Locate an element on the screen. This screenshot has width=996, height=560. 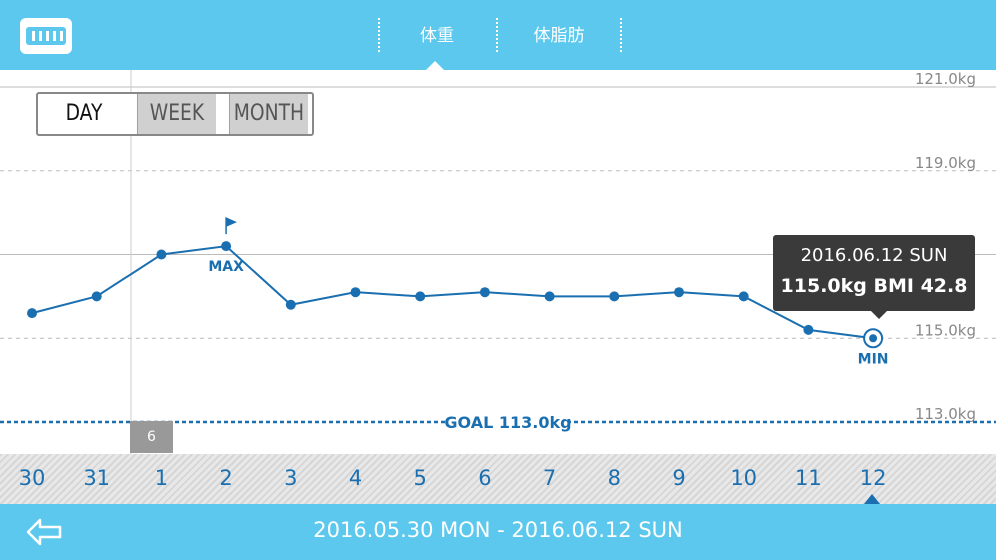
weight-series-line is located at coordinates (452, 292).